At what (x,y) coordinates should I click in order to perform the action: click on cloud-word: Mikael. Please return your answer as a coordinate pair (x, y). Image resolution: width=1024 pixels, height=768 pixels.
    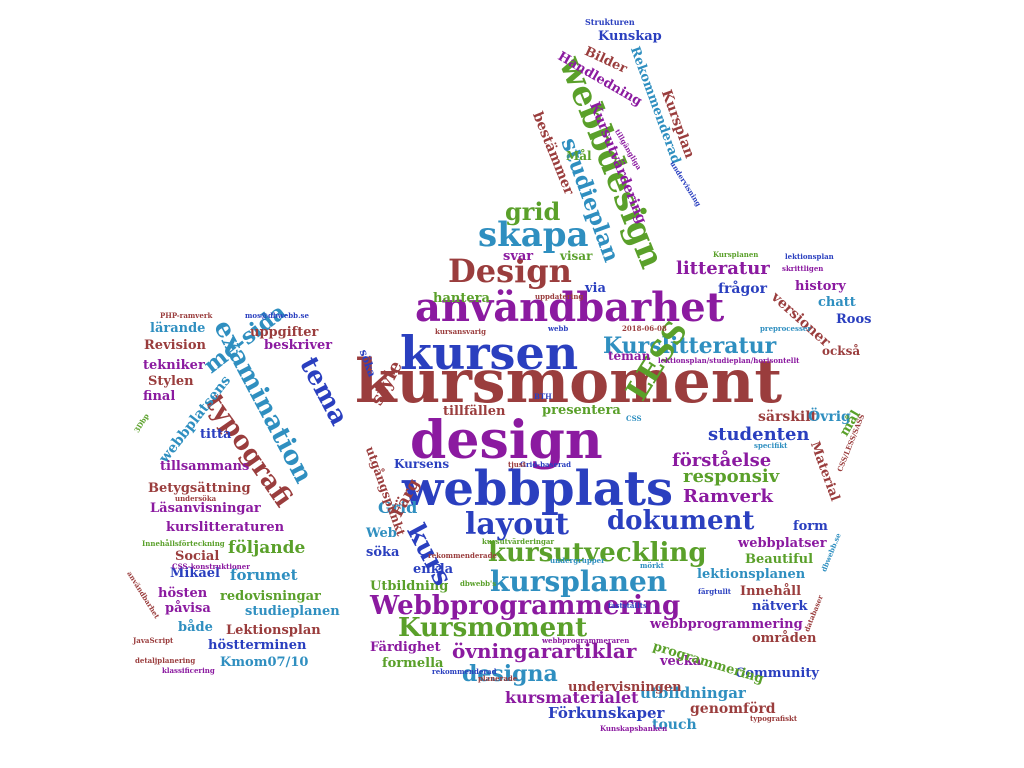
    Looking at the image, I should click on (195, 573).